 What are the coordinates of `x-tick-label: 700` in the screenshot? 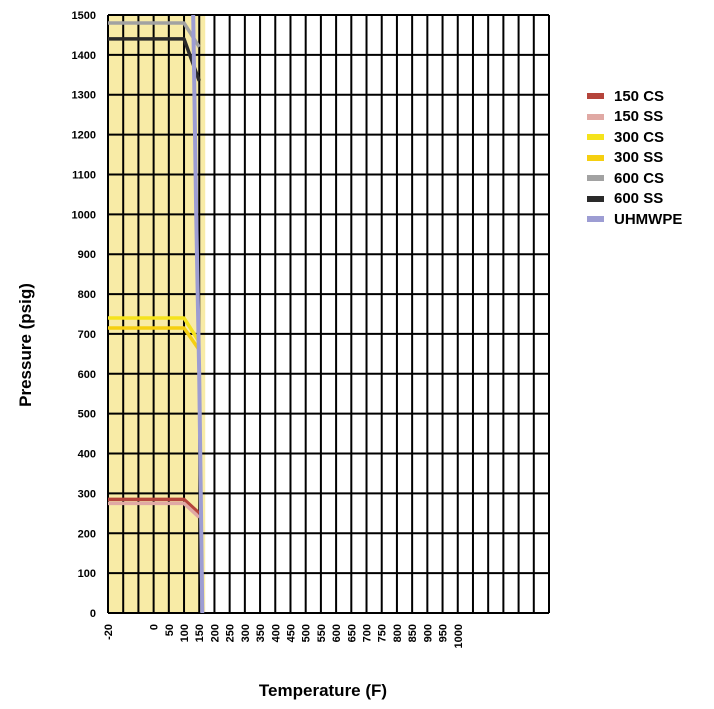 It's located at (368, 633).